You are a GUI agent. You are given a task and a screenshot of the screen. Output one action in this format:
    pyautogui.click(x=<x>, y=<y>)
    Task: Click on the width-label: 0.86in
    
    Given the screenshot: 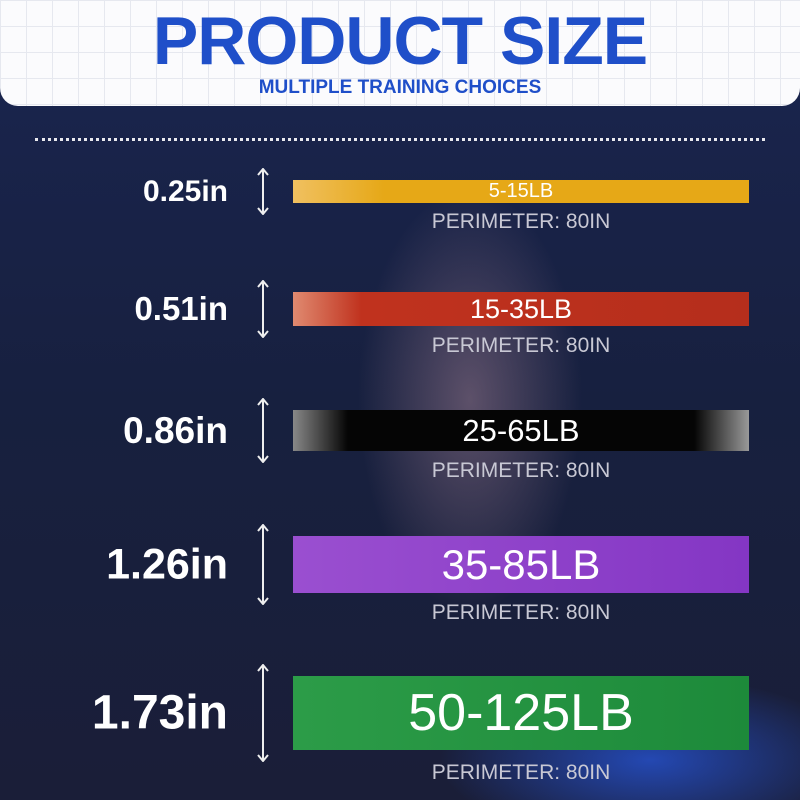 What is the action you would take?
    pyautogui.click(x=175, y=430)
    